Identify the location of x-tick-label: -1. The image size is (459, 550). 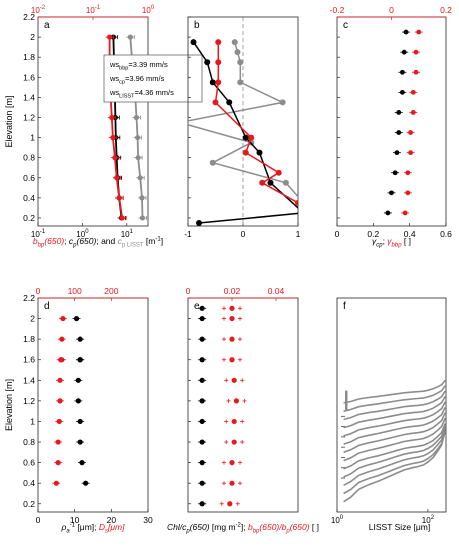
(188, 234).